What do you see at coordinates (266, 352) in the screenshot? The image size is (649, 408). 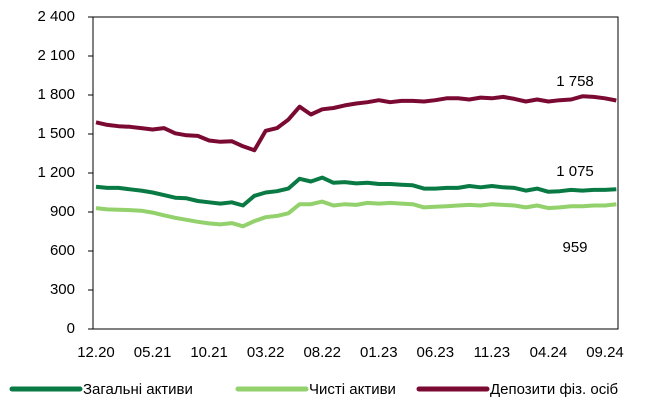 I see `x-tick-label: 03.22` at bounding box center [266, 352].